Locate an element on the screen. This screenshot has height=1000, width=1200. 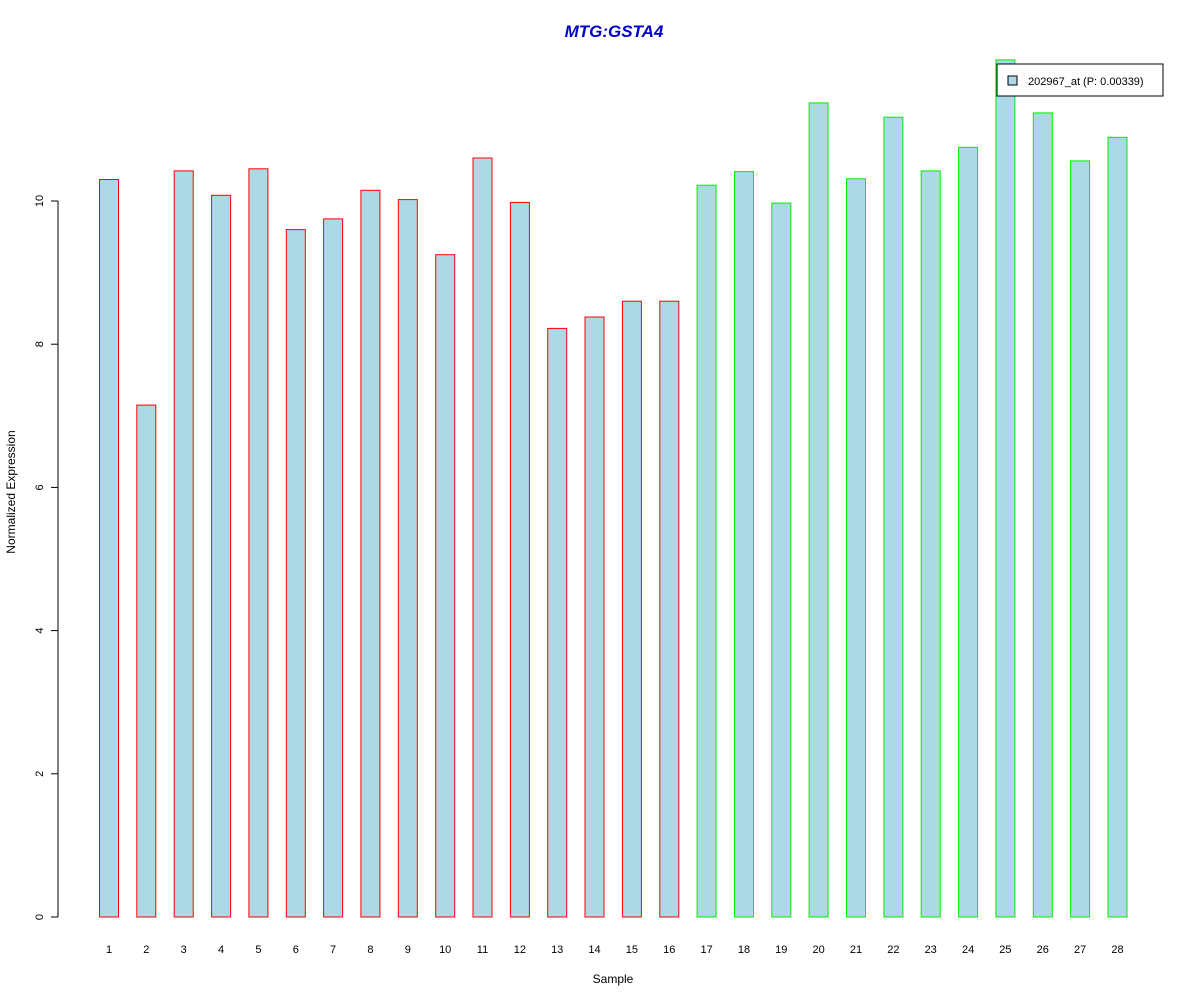
y-tick-label: 0 is located at coordinates (40, 917).